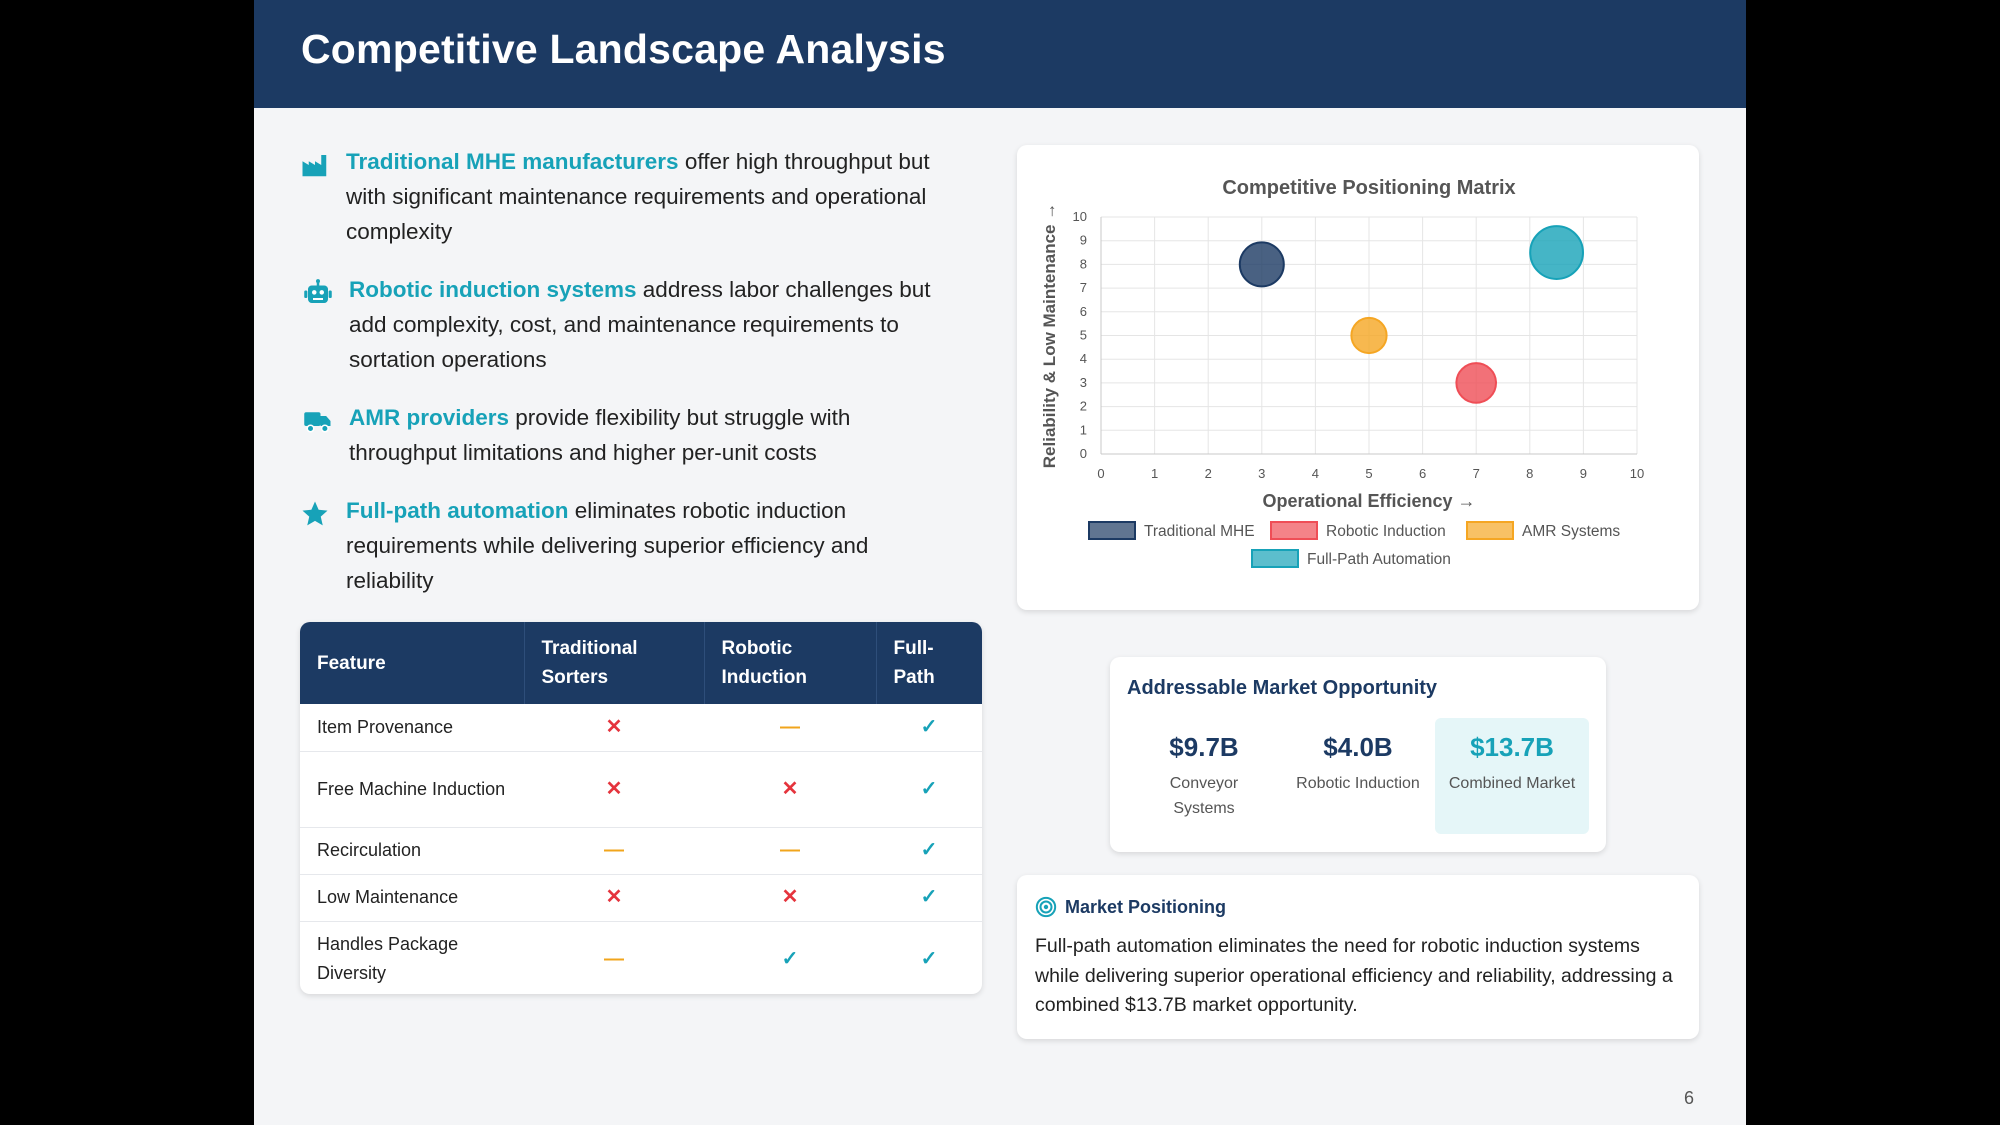 Image resolution: width=2000 pixels, height=1125 pixels. What do you see at coordinates (1083, 287) in the screenshot?
I see `y-tick-label: 7` at bounding box center [1083, 287].